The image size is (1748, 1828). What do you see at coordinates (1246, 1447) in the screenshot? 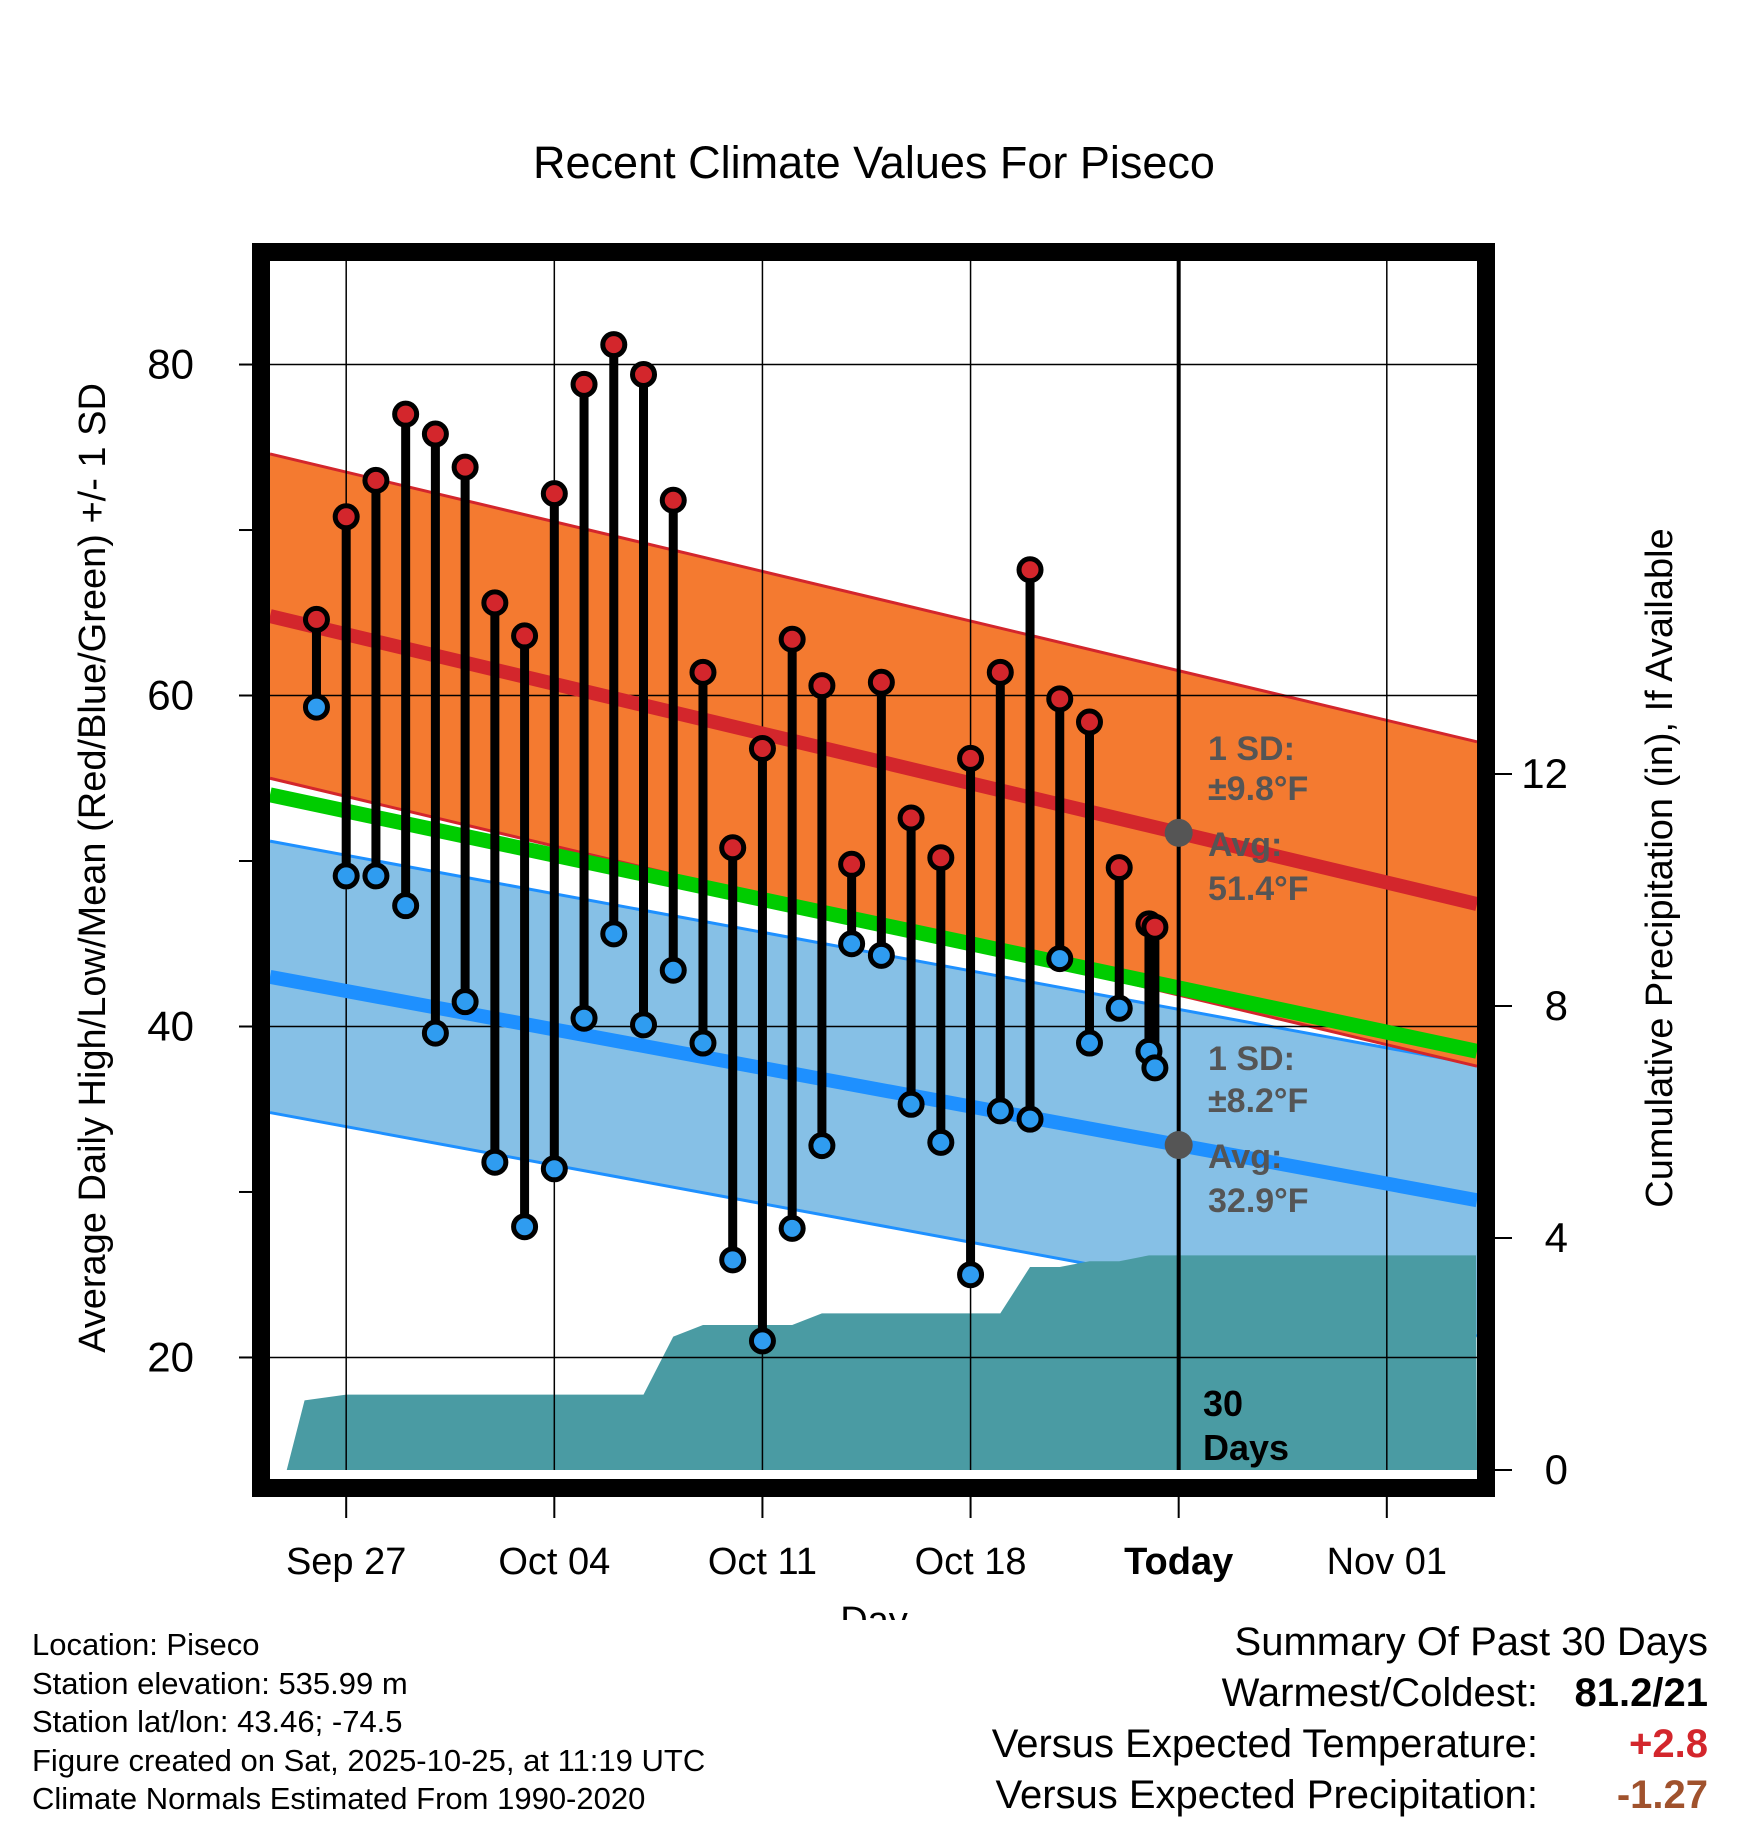
I see `days-word: Days` at bounding box center [1246, 1447].